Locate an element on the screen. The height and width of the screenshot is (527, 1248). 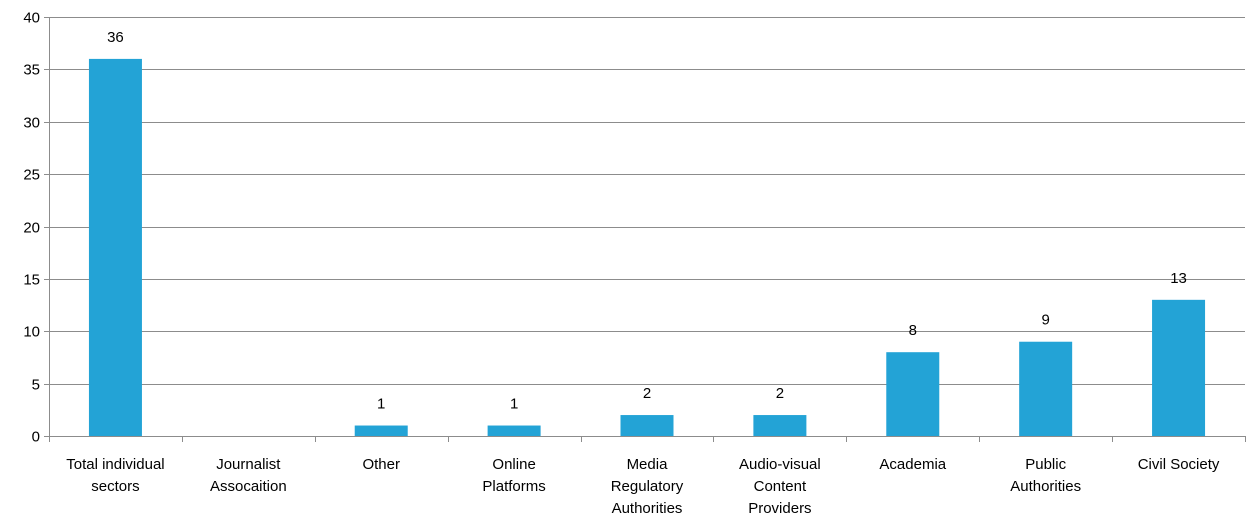
x-category-label-line: Assocaition is located at coordinates (248, 486).